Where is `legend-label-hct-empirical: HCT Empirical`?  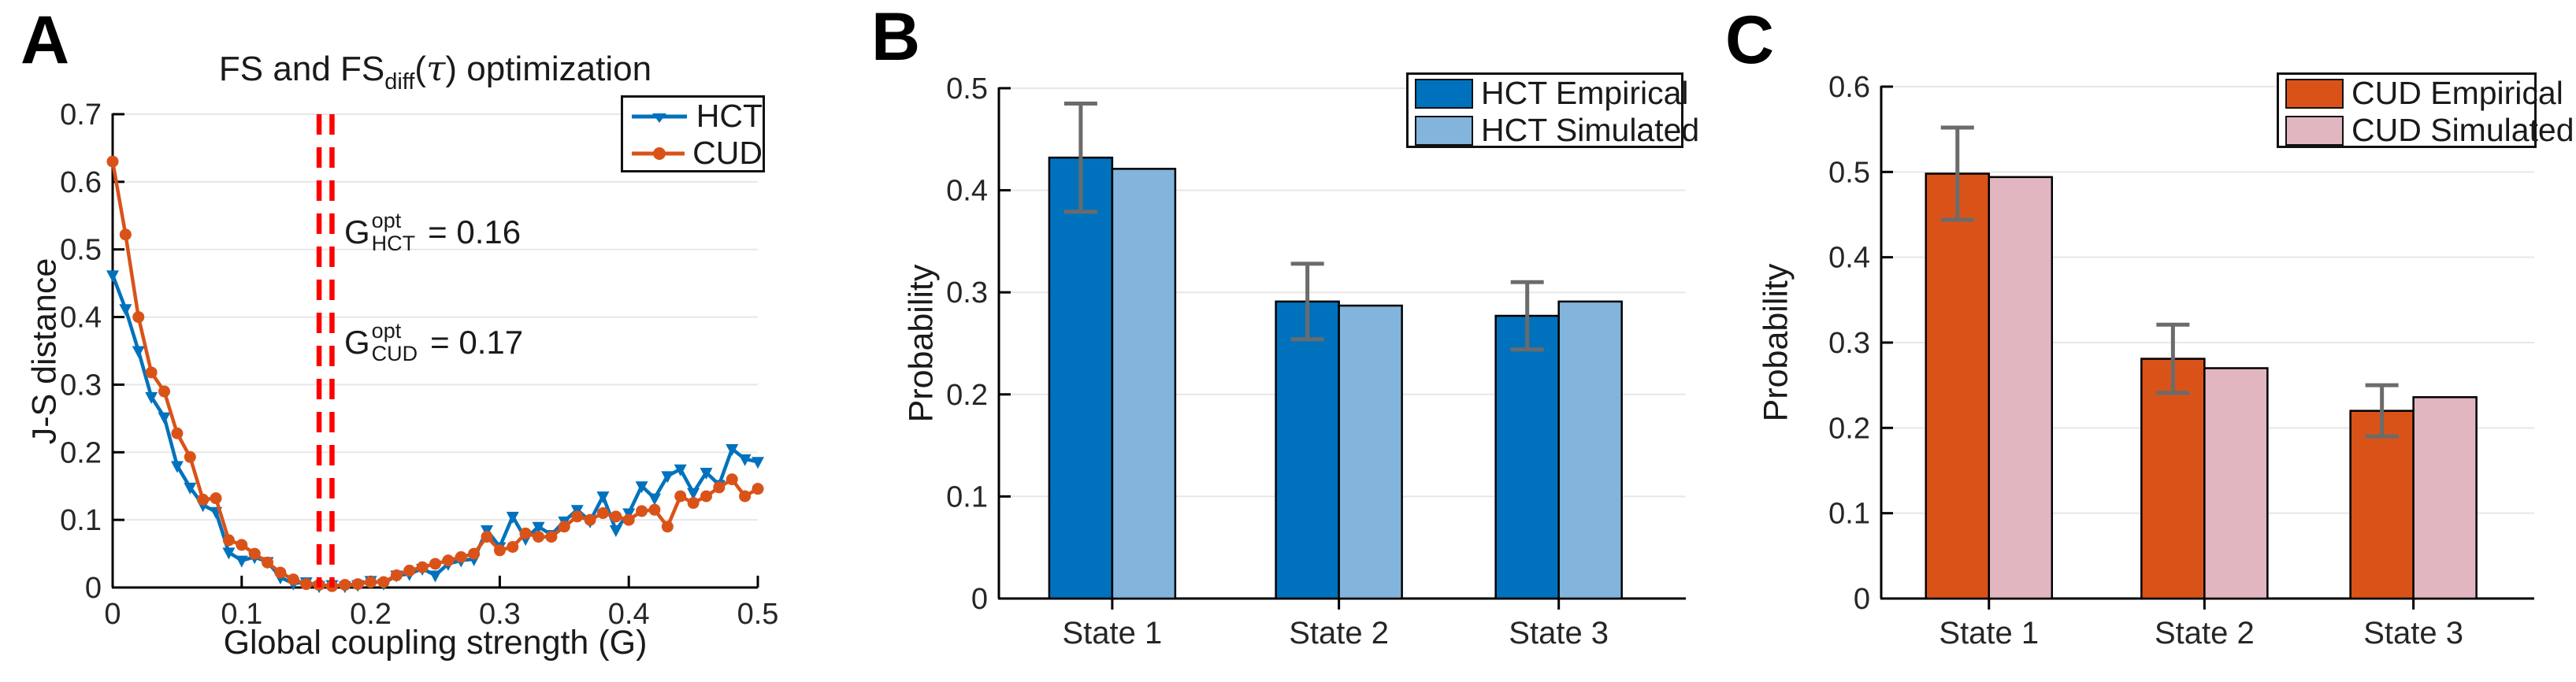
legend-label-hct-empirical: HCT Empirical is located at coordinates (1585, 93).